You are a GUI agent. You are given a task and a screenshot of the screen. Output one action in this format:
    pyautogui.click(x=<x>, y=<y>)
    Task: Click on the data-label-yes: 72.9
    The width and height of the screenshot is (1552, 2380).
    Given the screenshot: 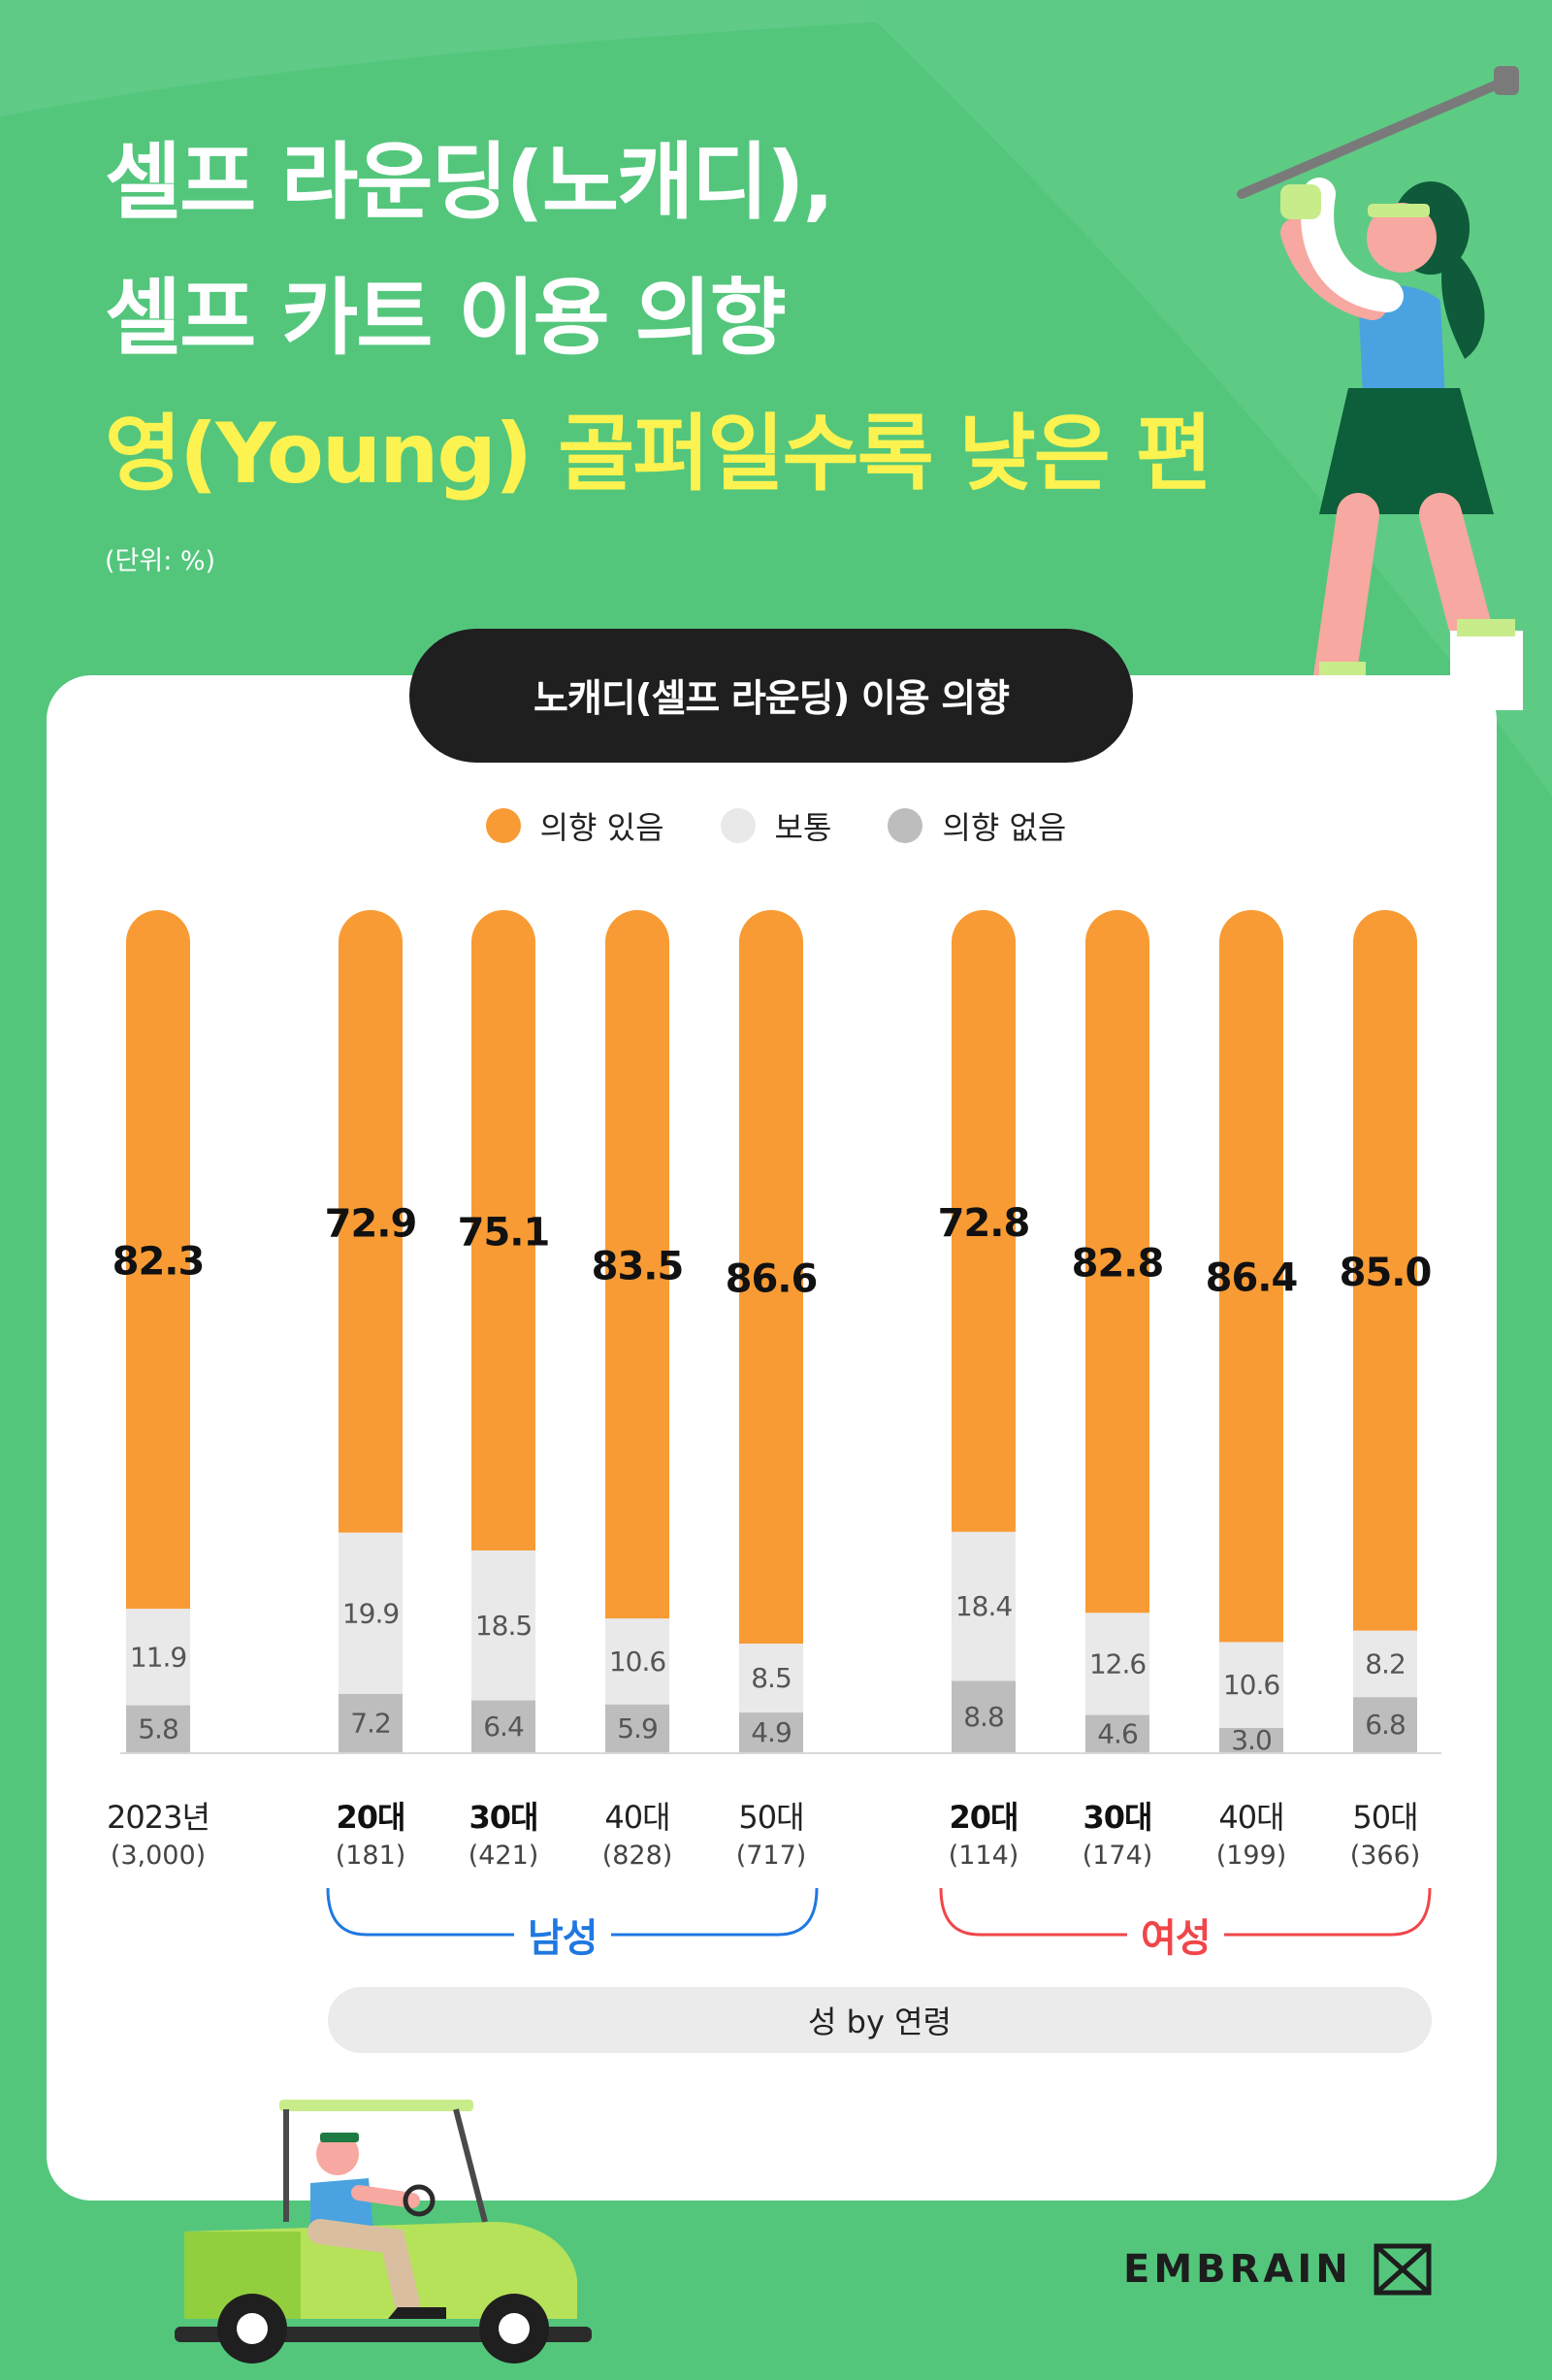 What is the action you would take?
    pyautogui.click(x=371, y=1223)
    